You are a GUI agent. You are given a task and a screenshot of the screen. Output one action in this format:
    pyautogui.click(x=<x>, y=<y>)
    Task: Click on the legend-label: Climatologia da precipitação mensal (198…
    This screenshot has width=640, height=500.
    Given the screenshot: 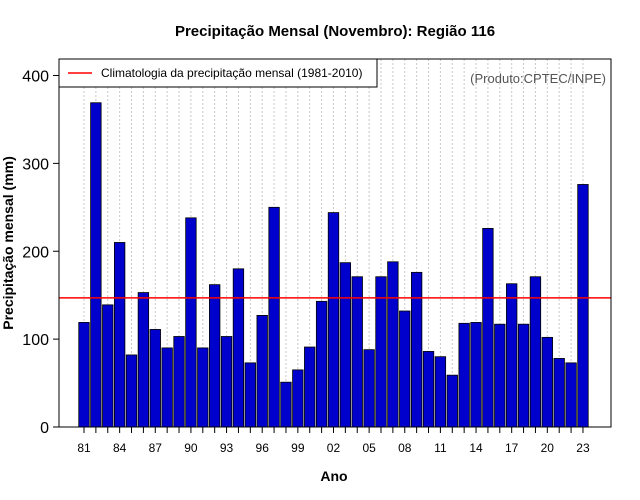 What is the action you would take?
    pyautogui.click(x=231, y=73)
    